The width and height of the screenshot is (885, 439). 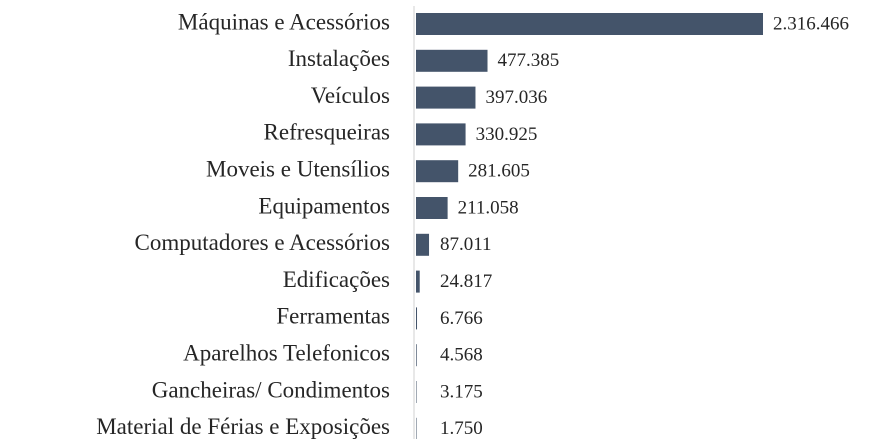 What do you see at coordinates (286, 352) in the screenshot?
I see `category-label: Aparelhos Telefonicos` at bounding box center [286, 352].